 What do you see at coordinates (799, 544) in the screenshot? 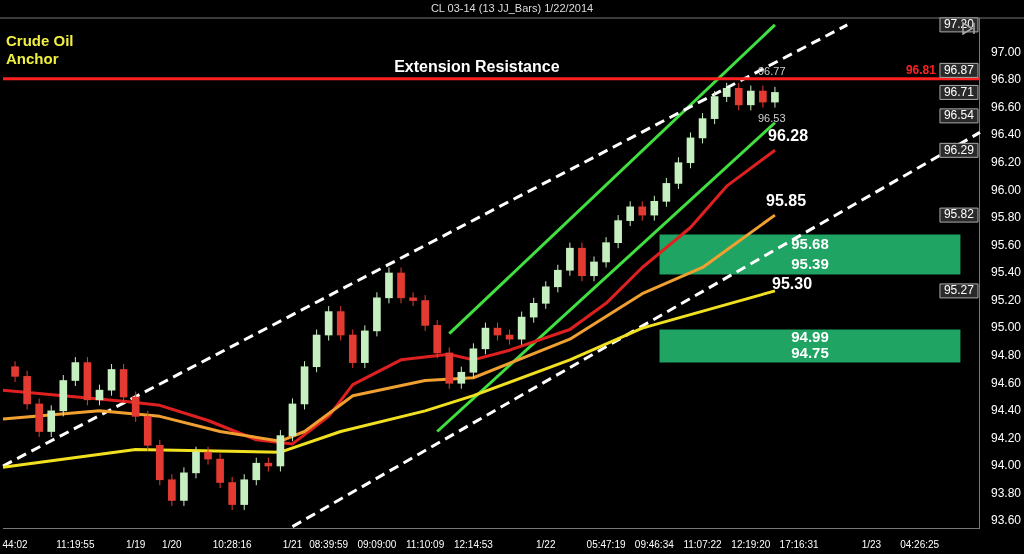
I see `x-tick-label: 17:16:31` at bounding box center [799, 544].